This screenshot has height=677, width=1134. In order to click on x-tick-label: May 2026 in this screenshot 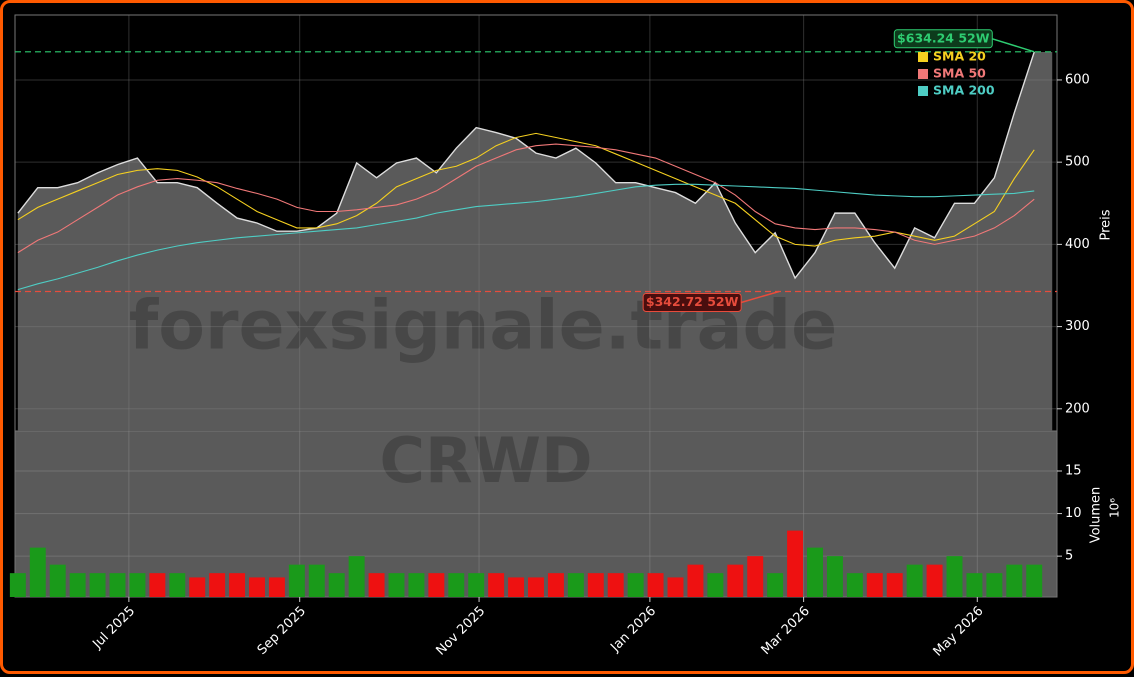, I will do `click(959, 632)`.